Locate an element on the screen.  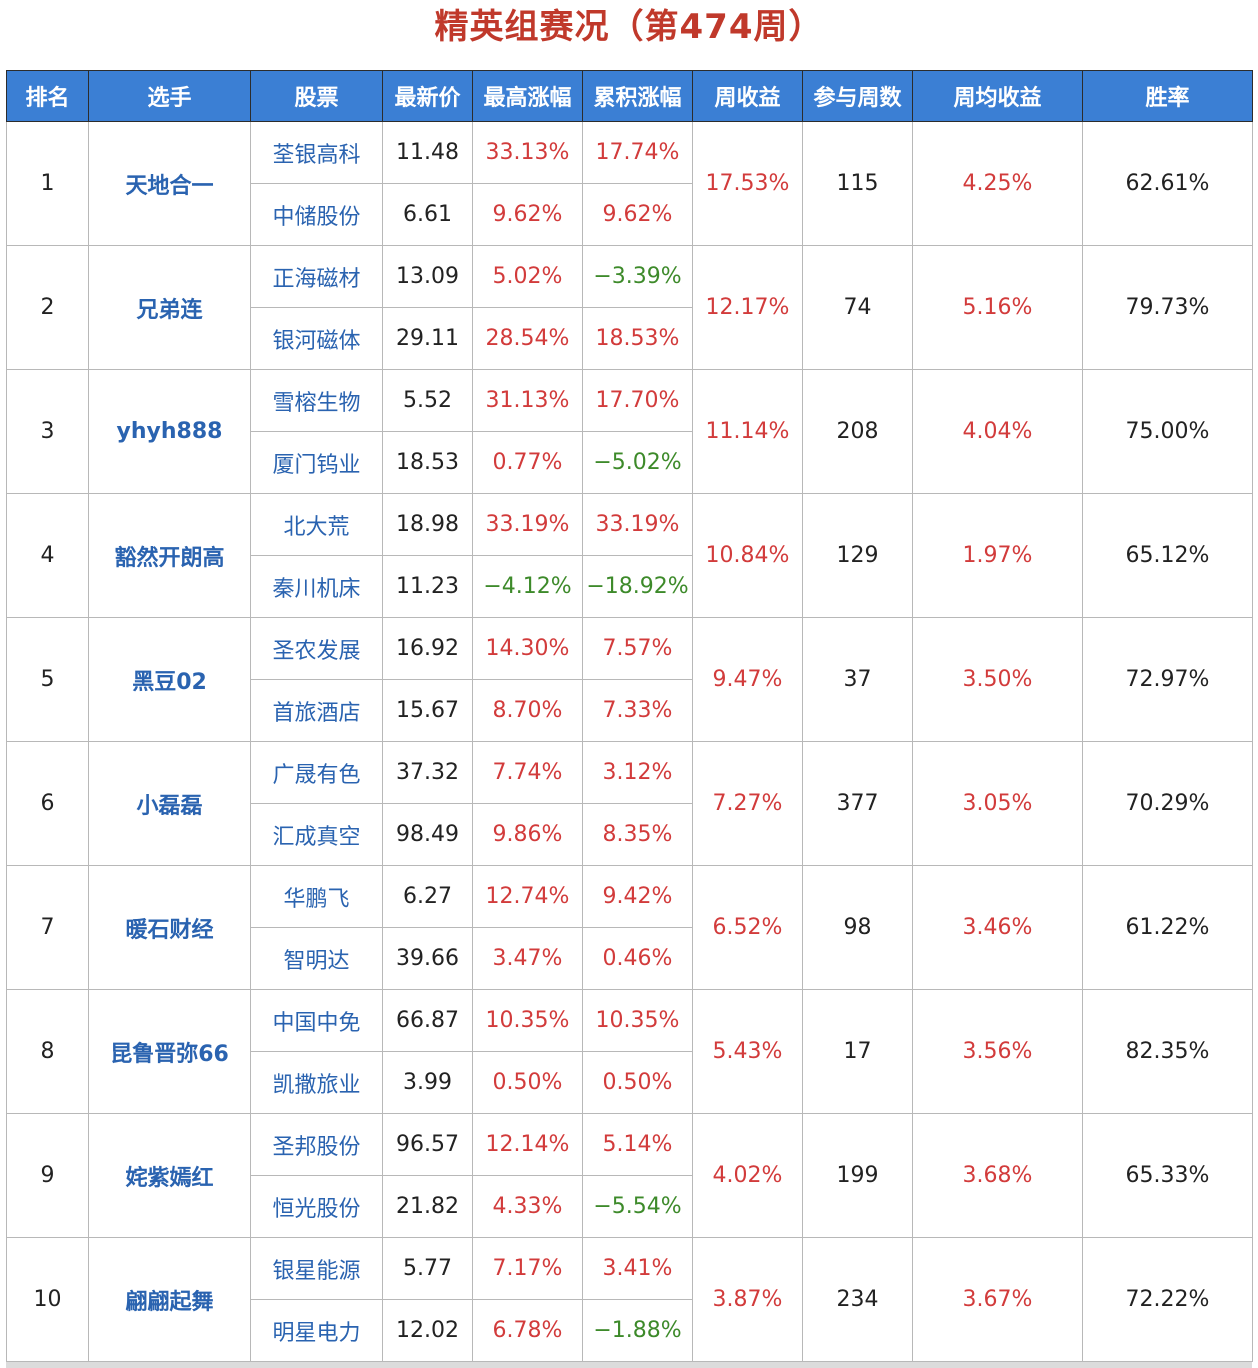
stock-name: 智明达 is located at coordinates (316, 958).